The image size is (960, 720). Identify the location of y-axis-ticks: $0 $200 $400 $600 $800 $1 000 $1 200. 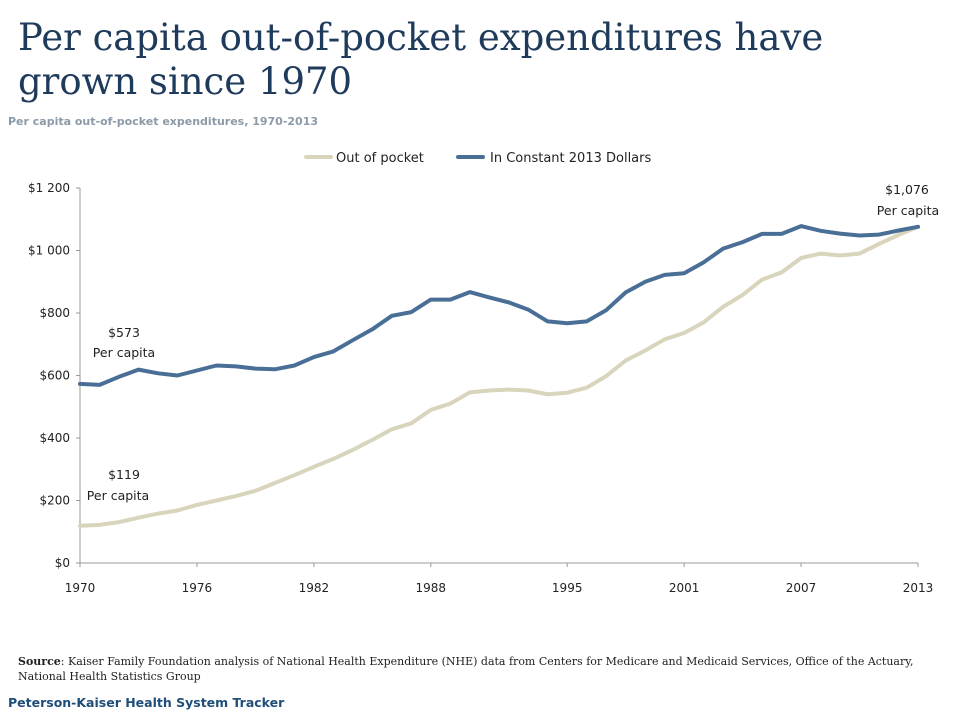
(54, 375).